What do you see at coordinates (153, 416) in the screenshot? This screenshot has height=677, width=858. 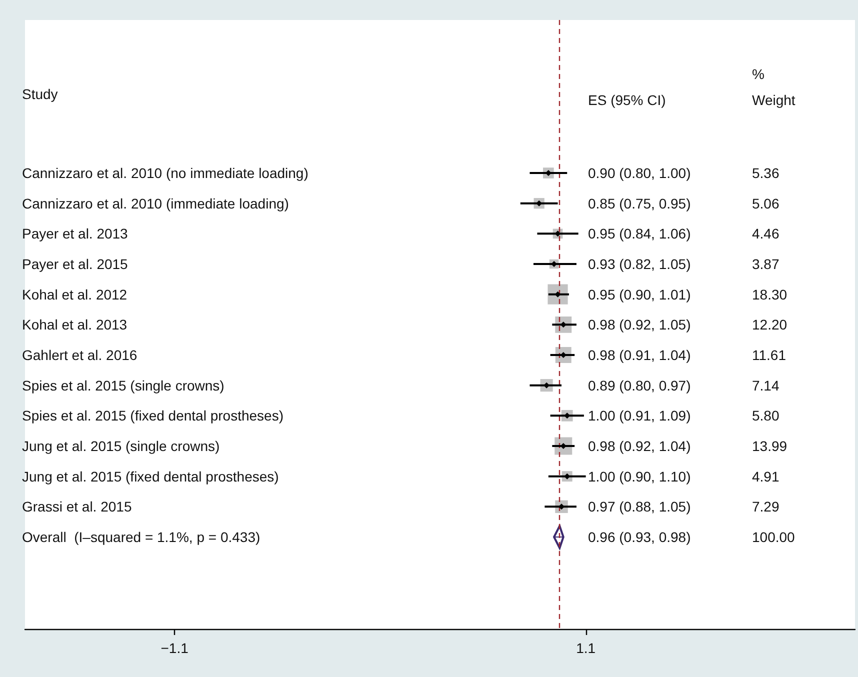 I see `y-tick-label: Spies et al. 2015 (fixed dental prostheses)` at bounding box center [153, 416].